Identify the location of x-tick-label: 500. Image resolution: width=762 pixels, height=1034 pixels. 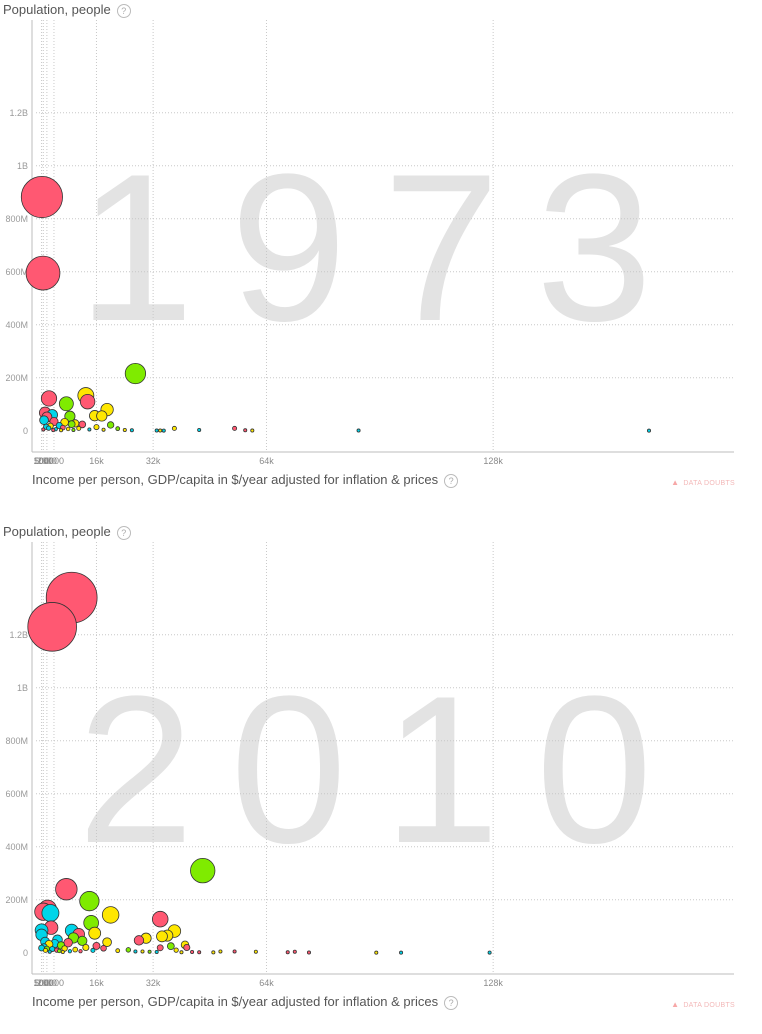
(41, 461).